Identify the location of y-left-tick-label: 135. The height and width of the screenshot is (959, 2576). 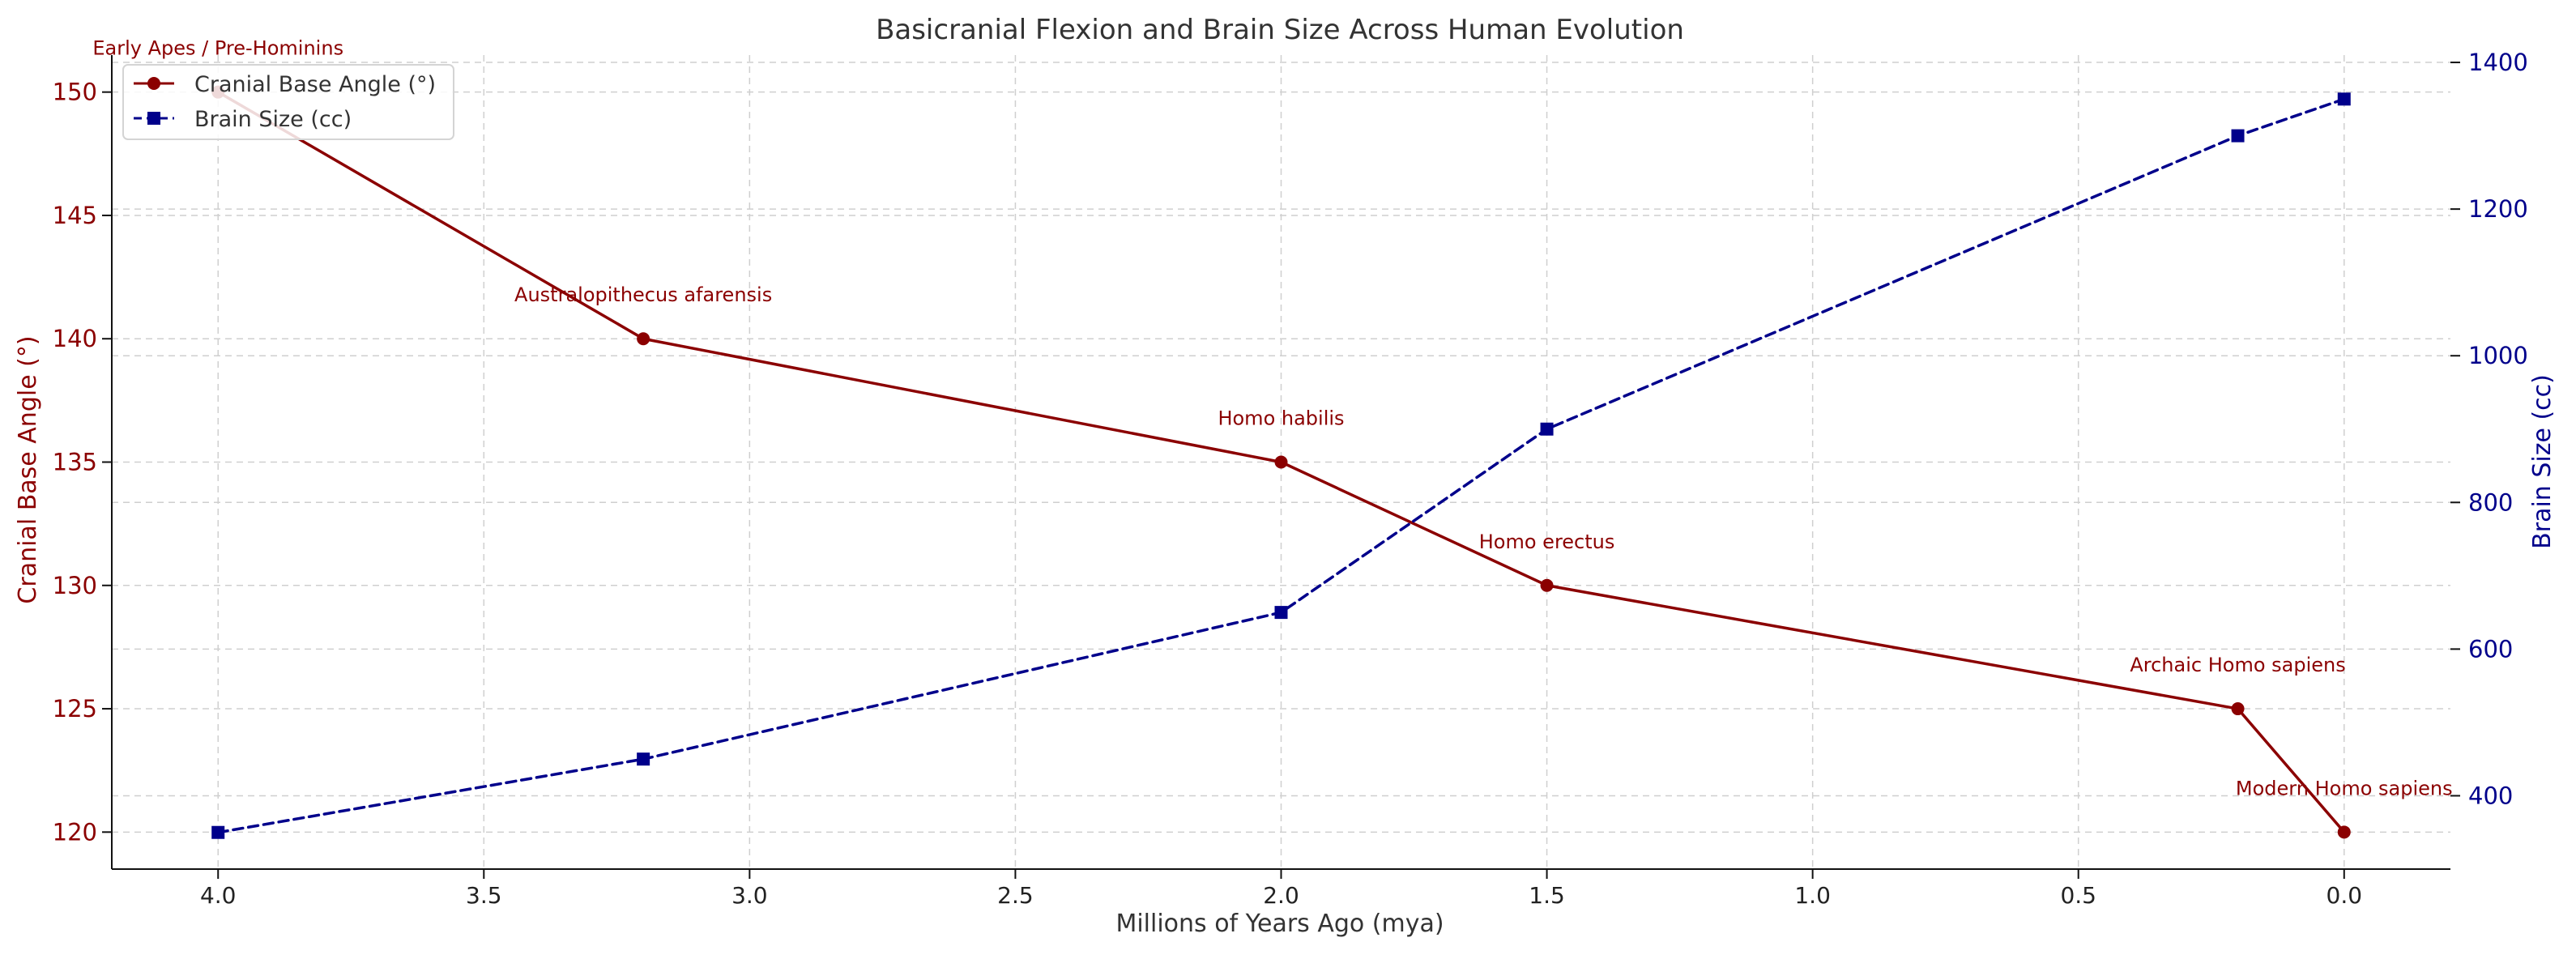
(75, 463).